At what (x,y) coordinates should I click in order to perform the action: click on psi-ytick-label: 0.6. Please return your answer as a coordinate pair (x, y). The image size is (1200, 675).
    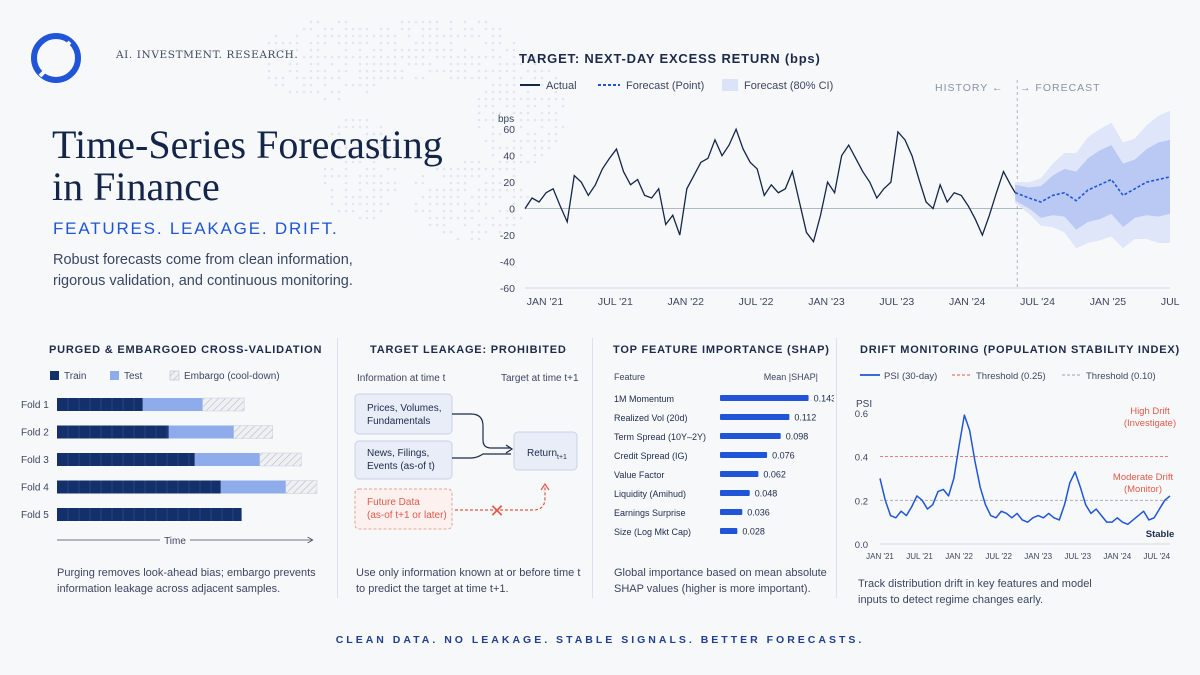
    Looking at the image, I should click on (861, 414).